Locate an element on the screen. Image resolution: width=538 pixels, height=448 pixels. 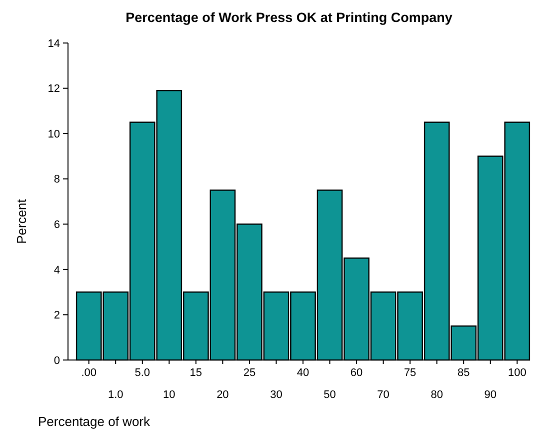
x-tick-label: 5.0 is located at coordinates (142, 373).